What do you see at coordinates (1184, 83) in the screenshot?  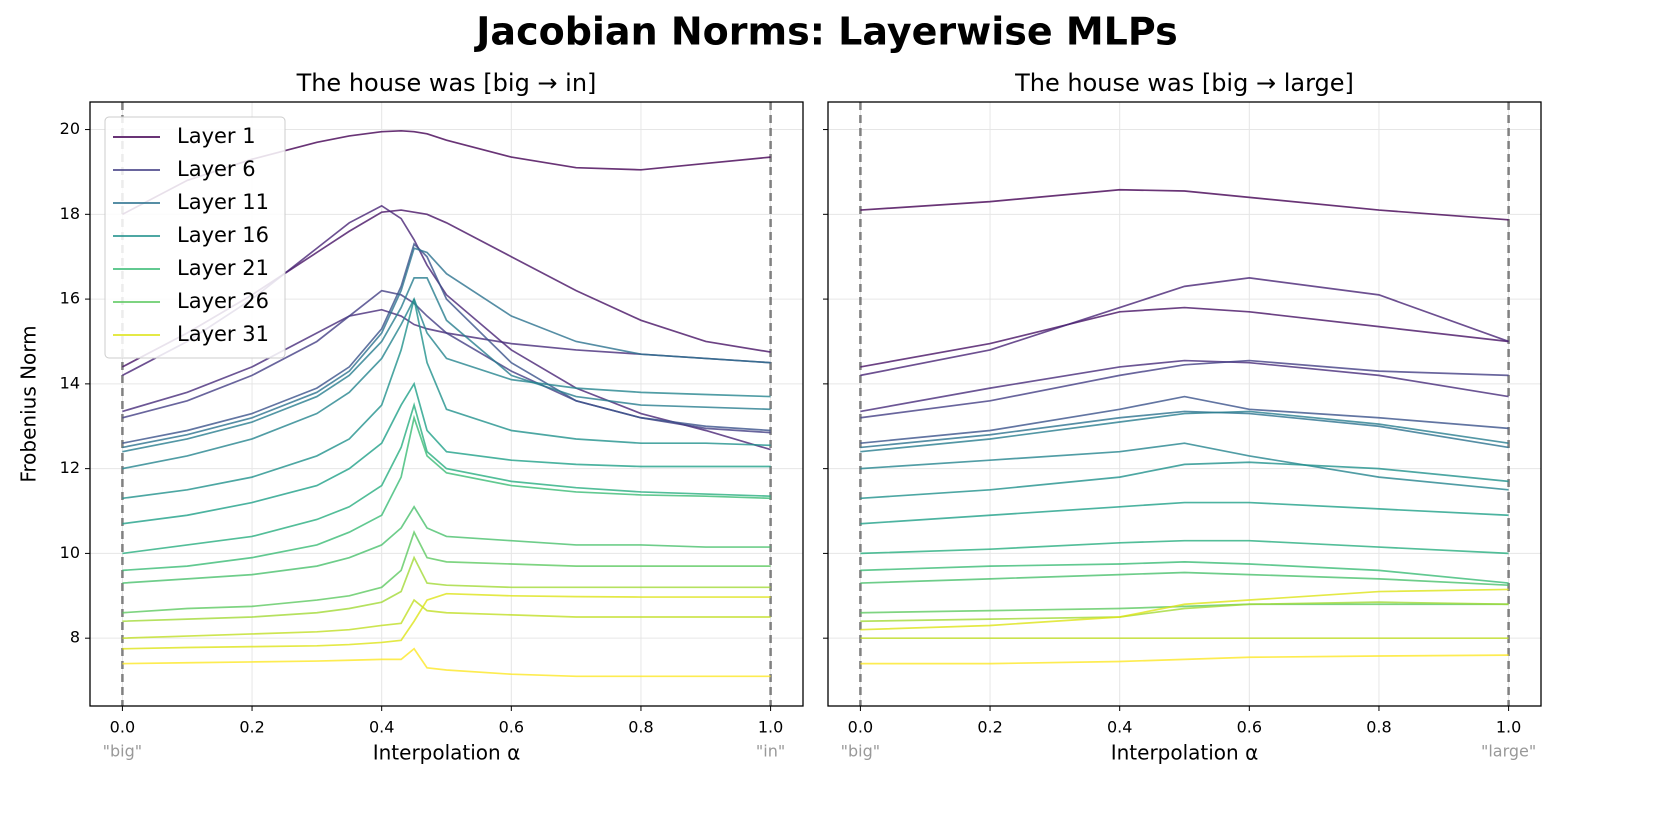 I see `panel-title: The house was [big → large]` at bounding box center [1184, 83].